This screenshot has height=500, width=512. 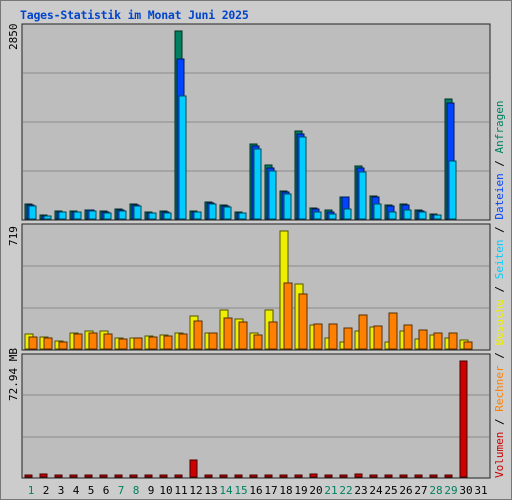 I want to click on x-tick-label: 5, so click(x=91, y=490).